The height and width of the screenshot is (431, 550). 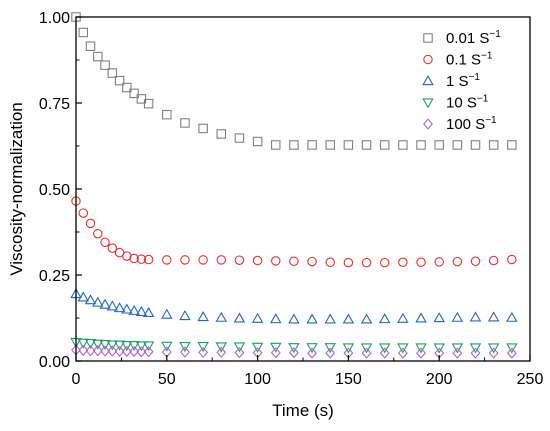 What do you see at coordinates (348, 379) in the screenshot?
I see `x-tick-label: 150` at bounding box center [348, 379].